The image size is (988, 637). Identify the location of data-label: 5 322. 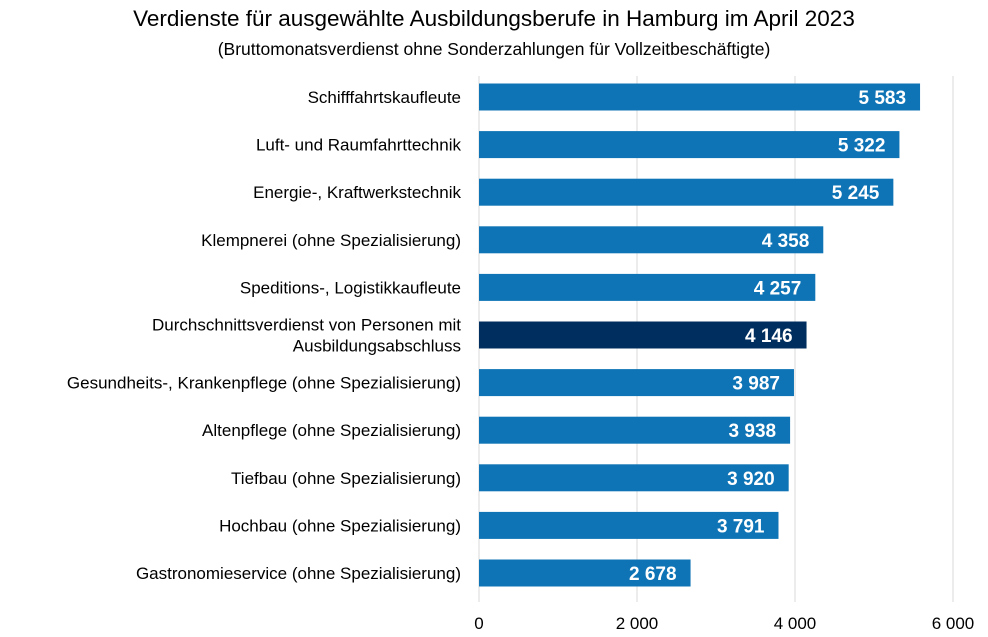
(862, 146).